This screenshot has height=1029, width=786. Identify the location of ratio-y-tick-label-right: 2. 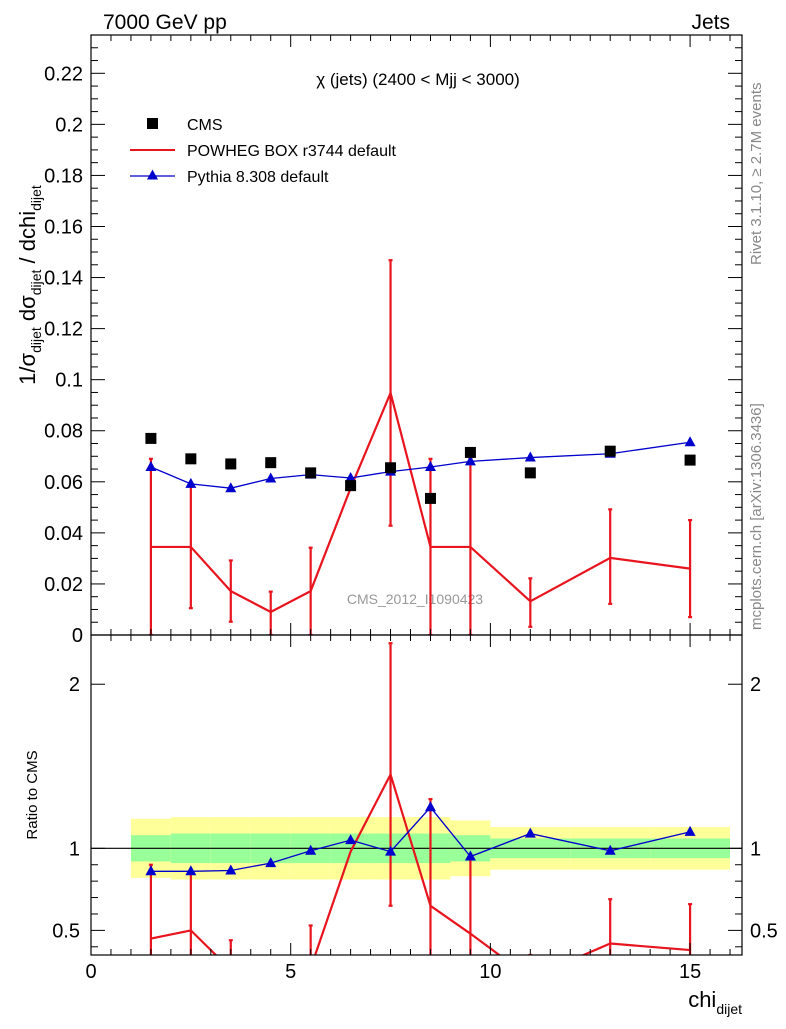
(755, 685).